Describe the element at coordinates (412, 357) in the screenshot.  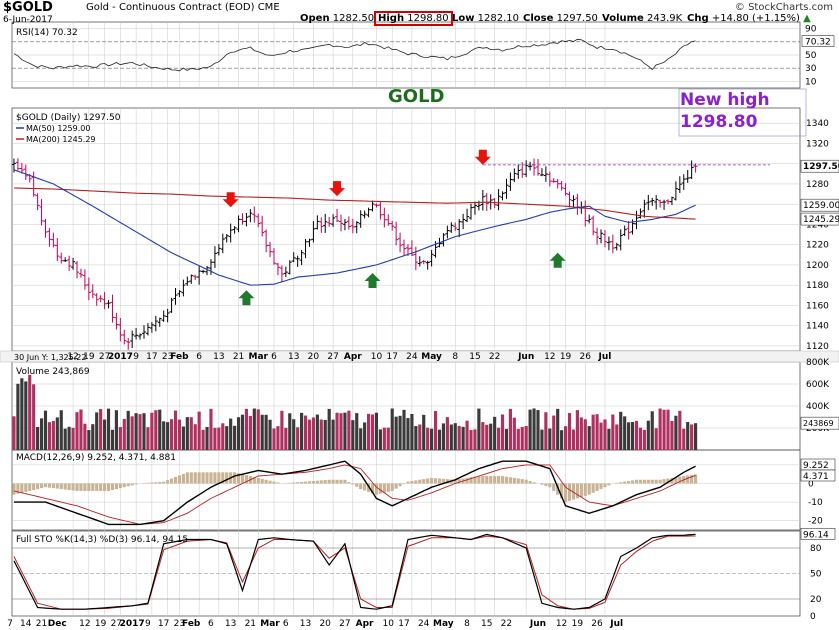
I see `x-tick-label: 24` at that location.